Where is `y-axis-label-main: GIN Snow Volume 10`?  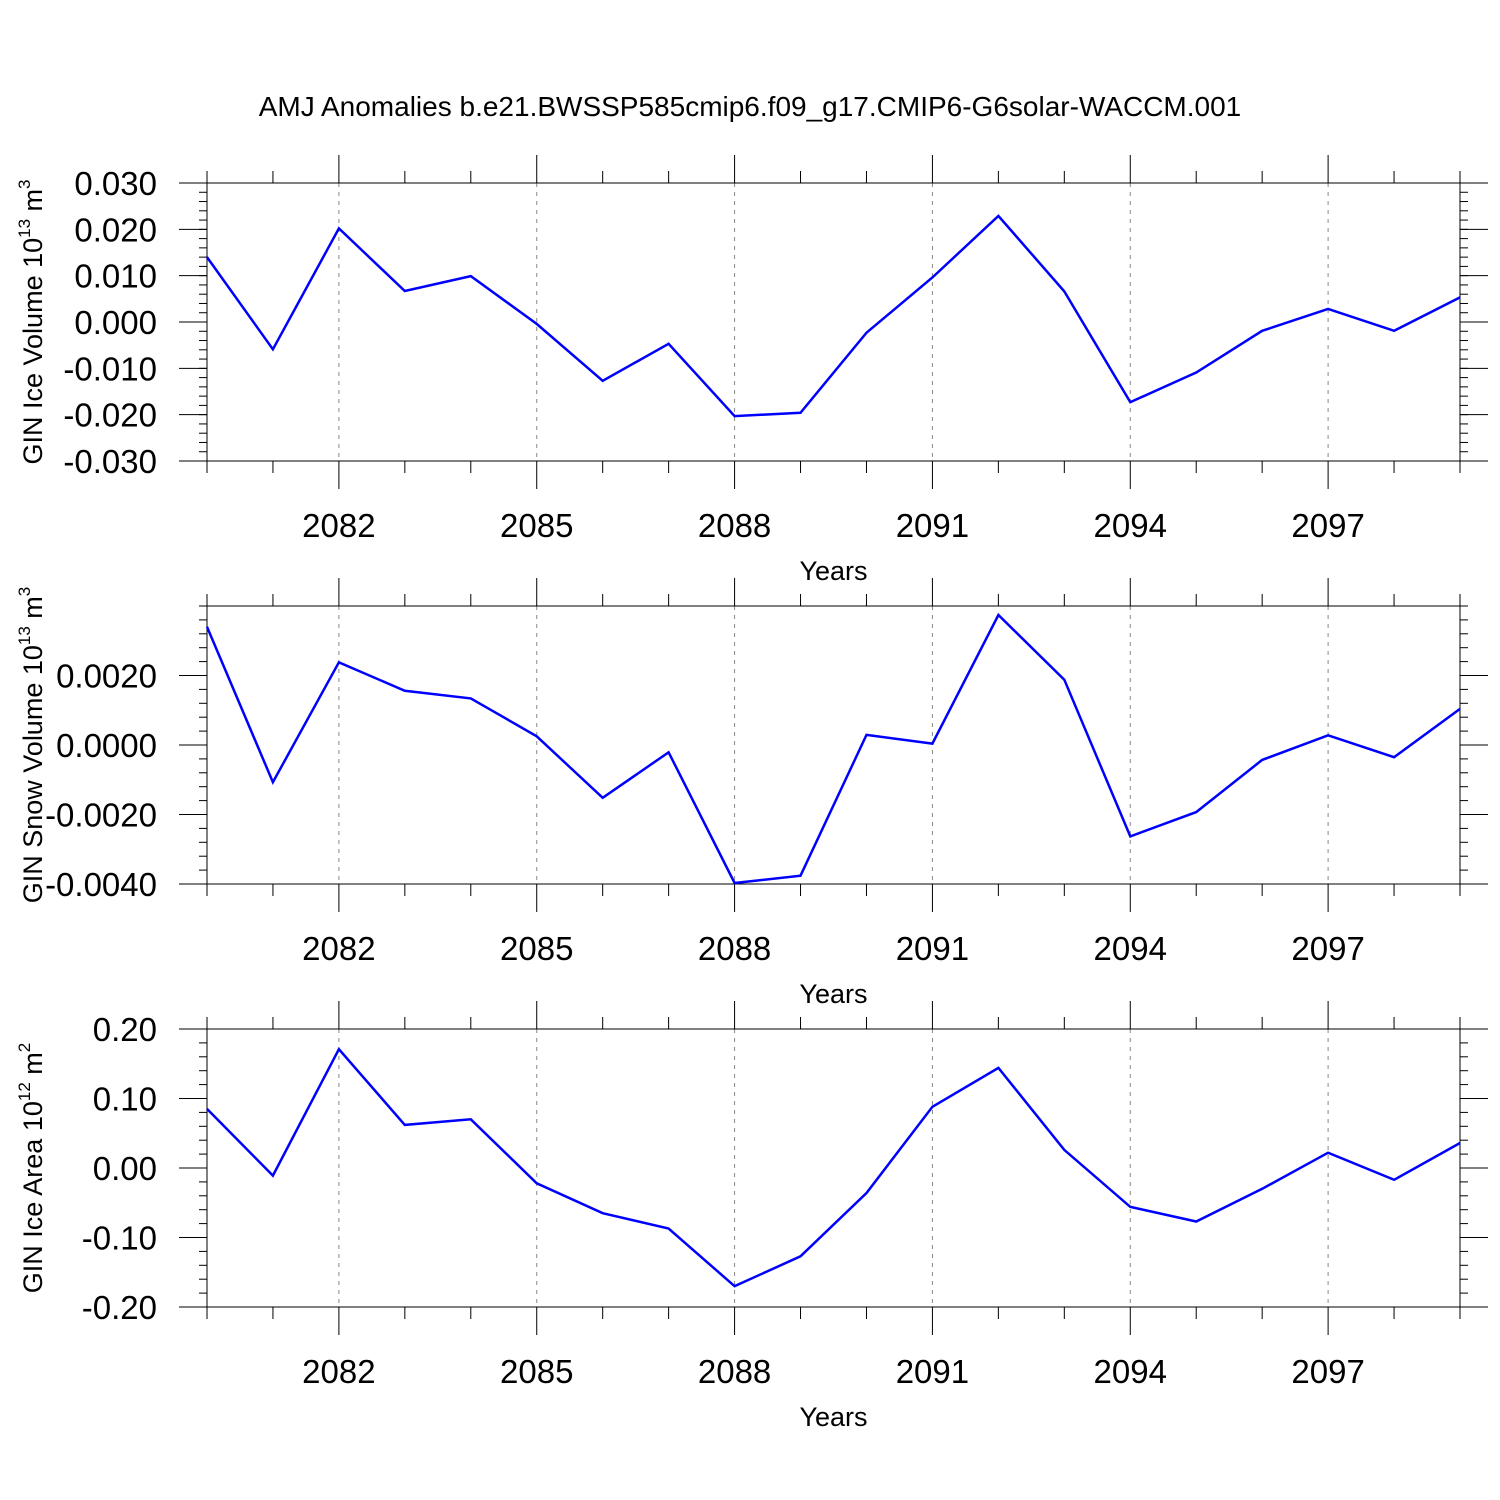
y-axis-label-main: GIN Snow Volume 10 is located at coordinates (33, 774).